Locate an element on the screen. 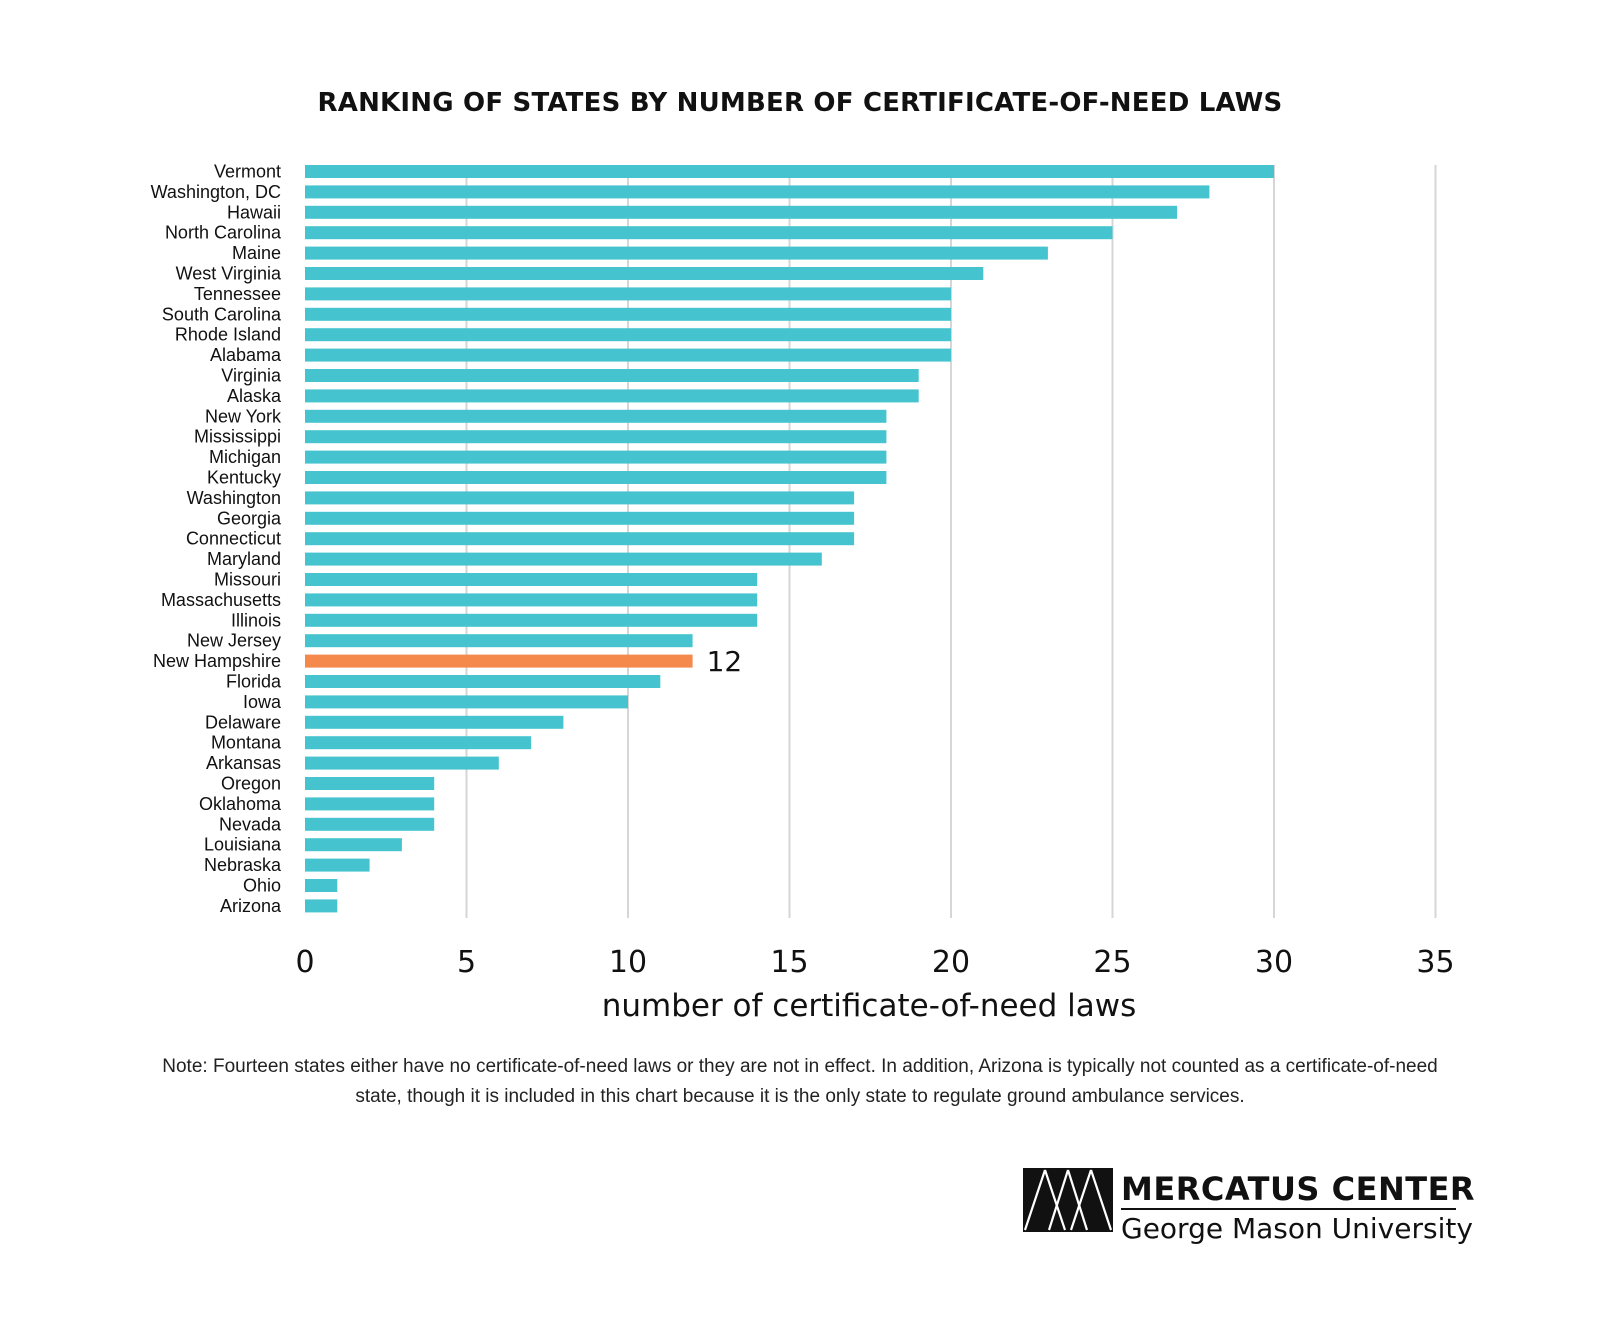  bar-missouri is located at coordinates (531, 579).